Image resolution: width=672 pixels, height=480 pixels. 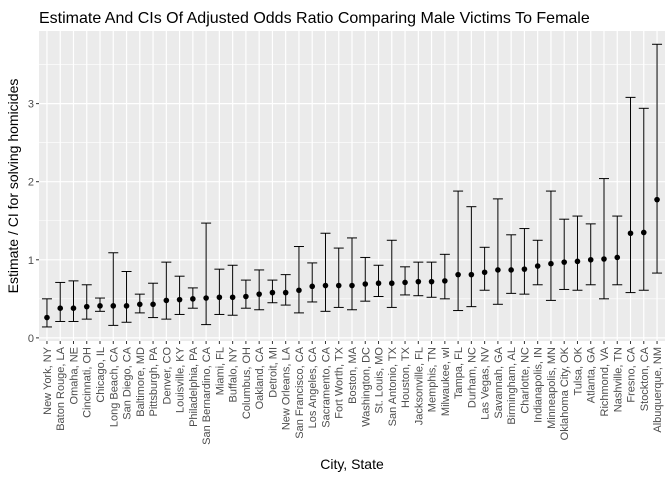 I want to click on x-tick-label: New York, NY, so click(x=48, y=380).